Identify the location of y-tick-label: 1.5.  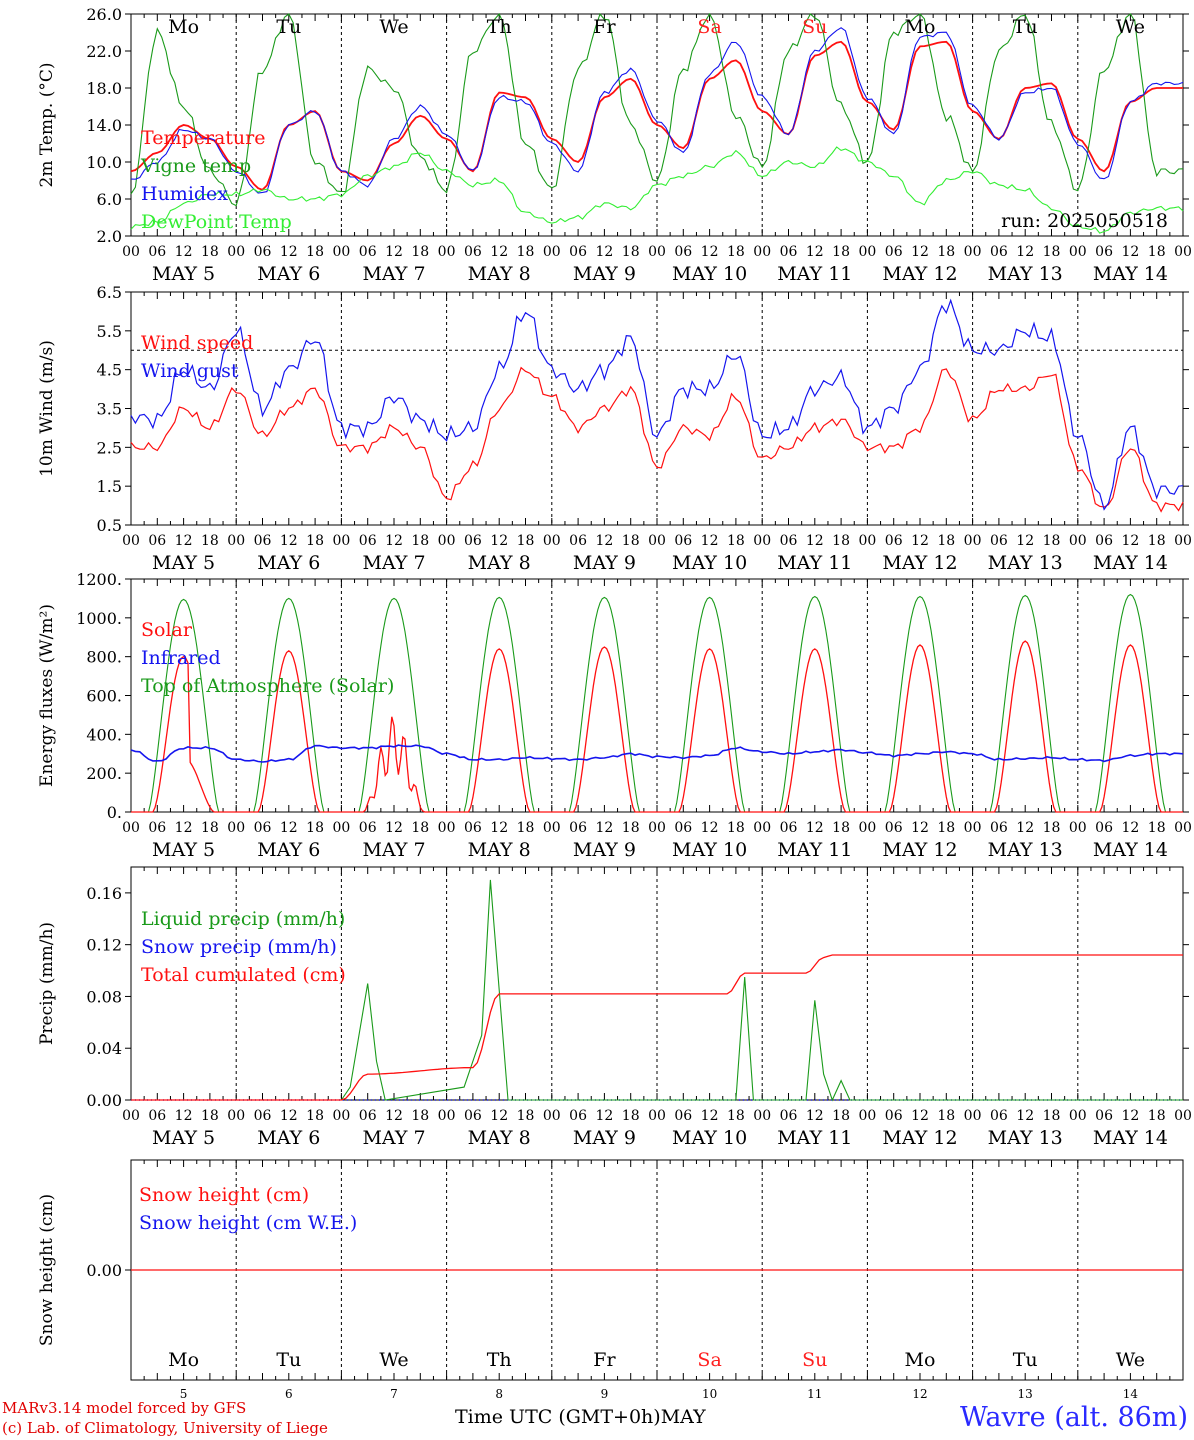
(109, 486).